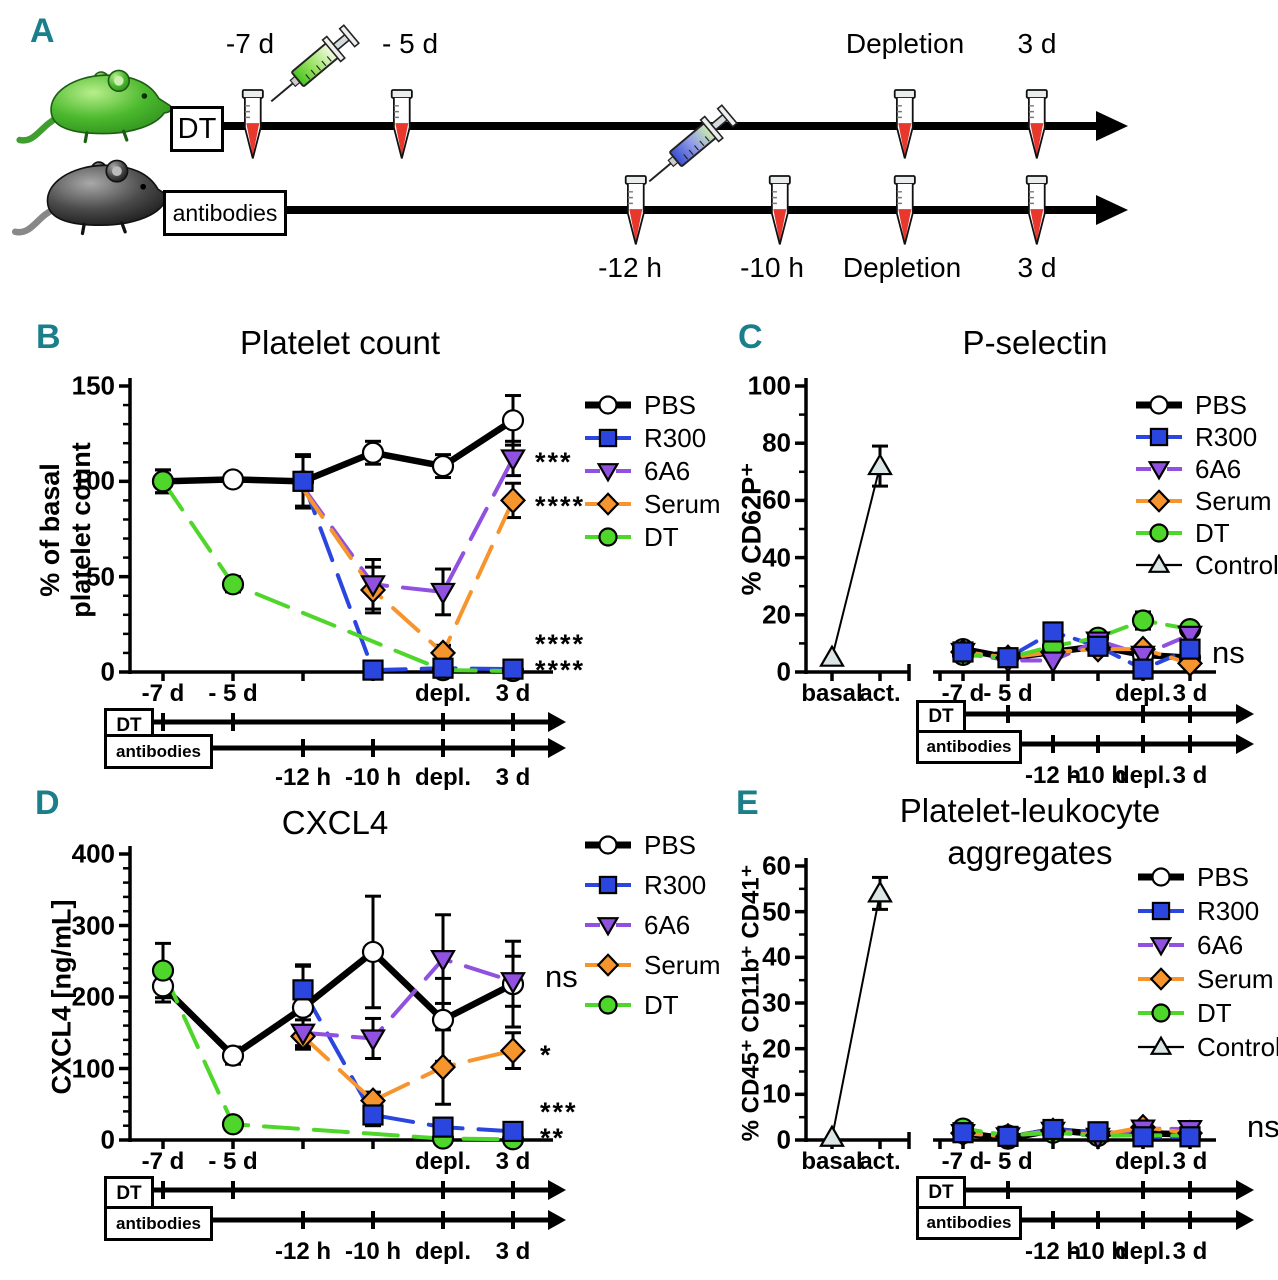  Describe the element at coordinates (42, 31) in the screenshot. I see `panel-a-letter: A` at that location.